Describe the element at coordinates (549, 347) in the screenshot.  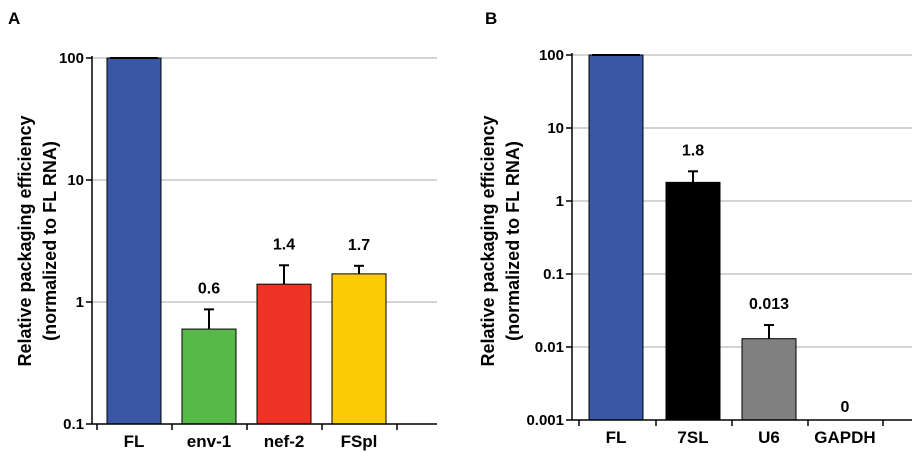
I see `y-tick-label: 0.01` at that location.